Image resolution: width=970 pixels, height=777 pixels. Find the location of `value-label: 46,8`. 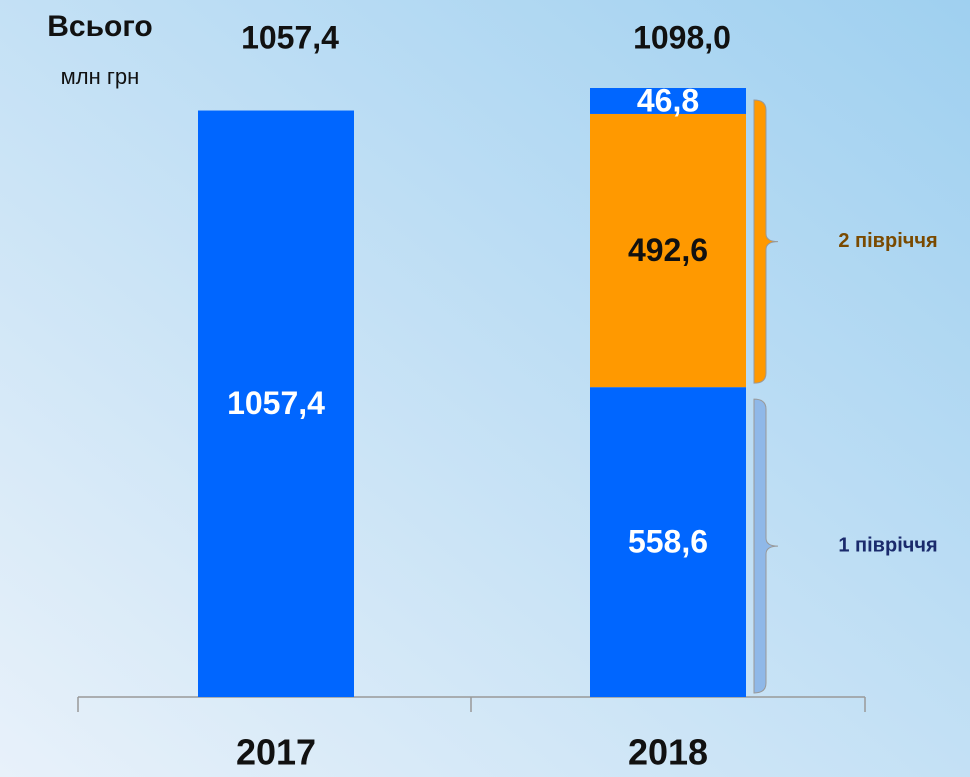

value-label: 46,8 is located at coordinates (668, 100).